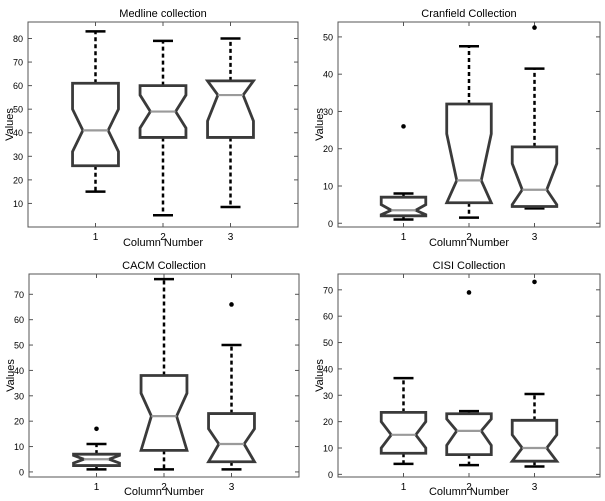  What do you see at coordinates (468, 14) in the screenshot?
I see `chart-title: Cranfield Collection` at bounding box center [468, 14].